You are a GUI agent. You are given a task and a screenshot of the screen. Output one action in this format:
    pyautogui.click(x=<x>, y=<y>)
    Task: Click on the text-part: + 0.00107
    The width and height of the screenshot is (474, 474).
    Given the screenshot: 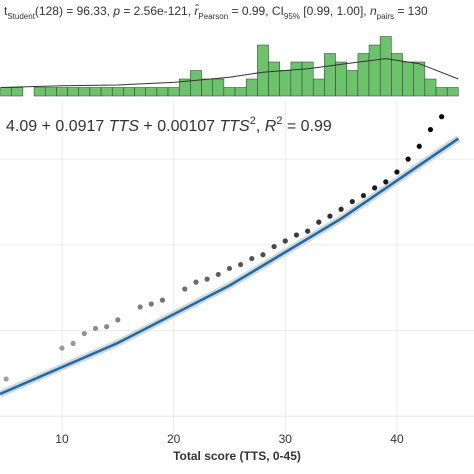 What is the action you would take?
    pyautogui.click(x=179, y=126)
    